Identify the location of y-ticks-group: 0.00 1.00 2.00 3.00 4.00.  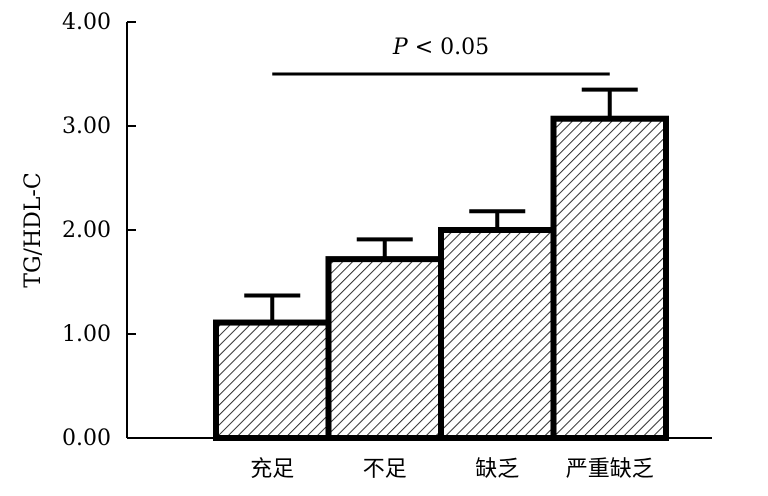
(99, 230).